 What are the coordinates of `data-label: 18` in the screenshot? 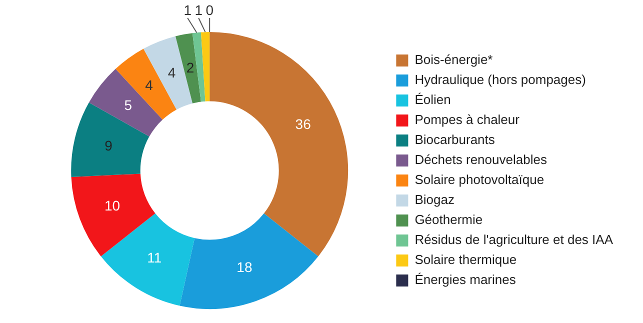 It's located at (244, 267).